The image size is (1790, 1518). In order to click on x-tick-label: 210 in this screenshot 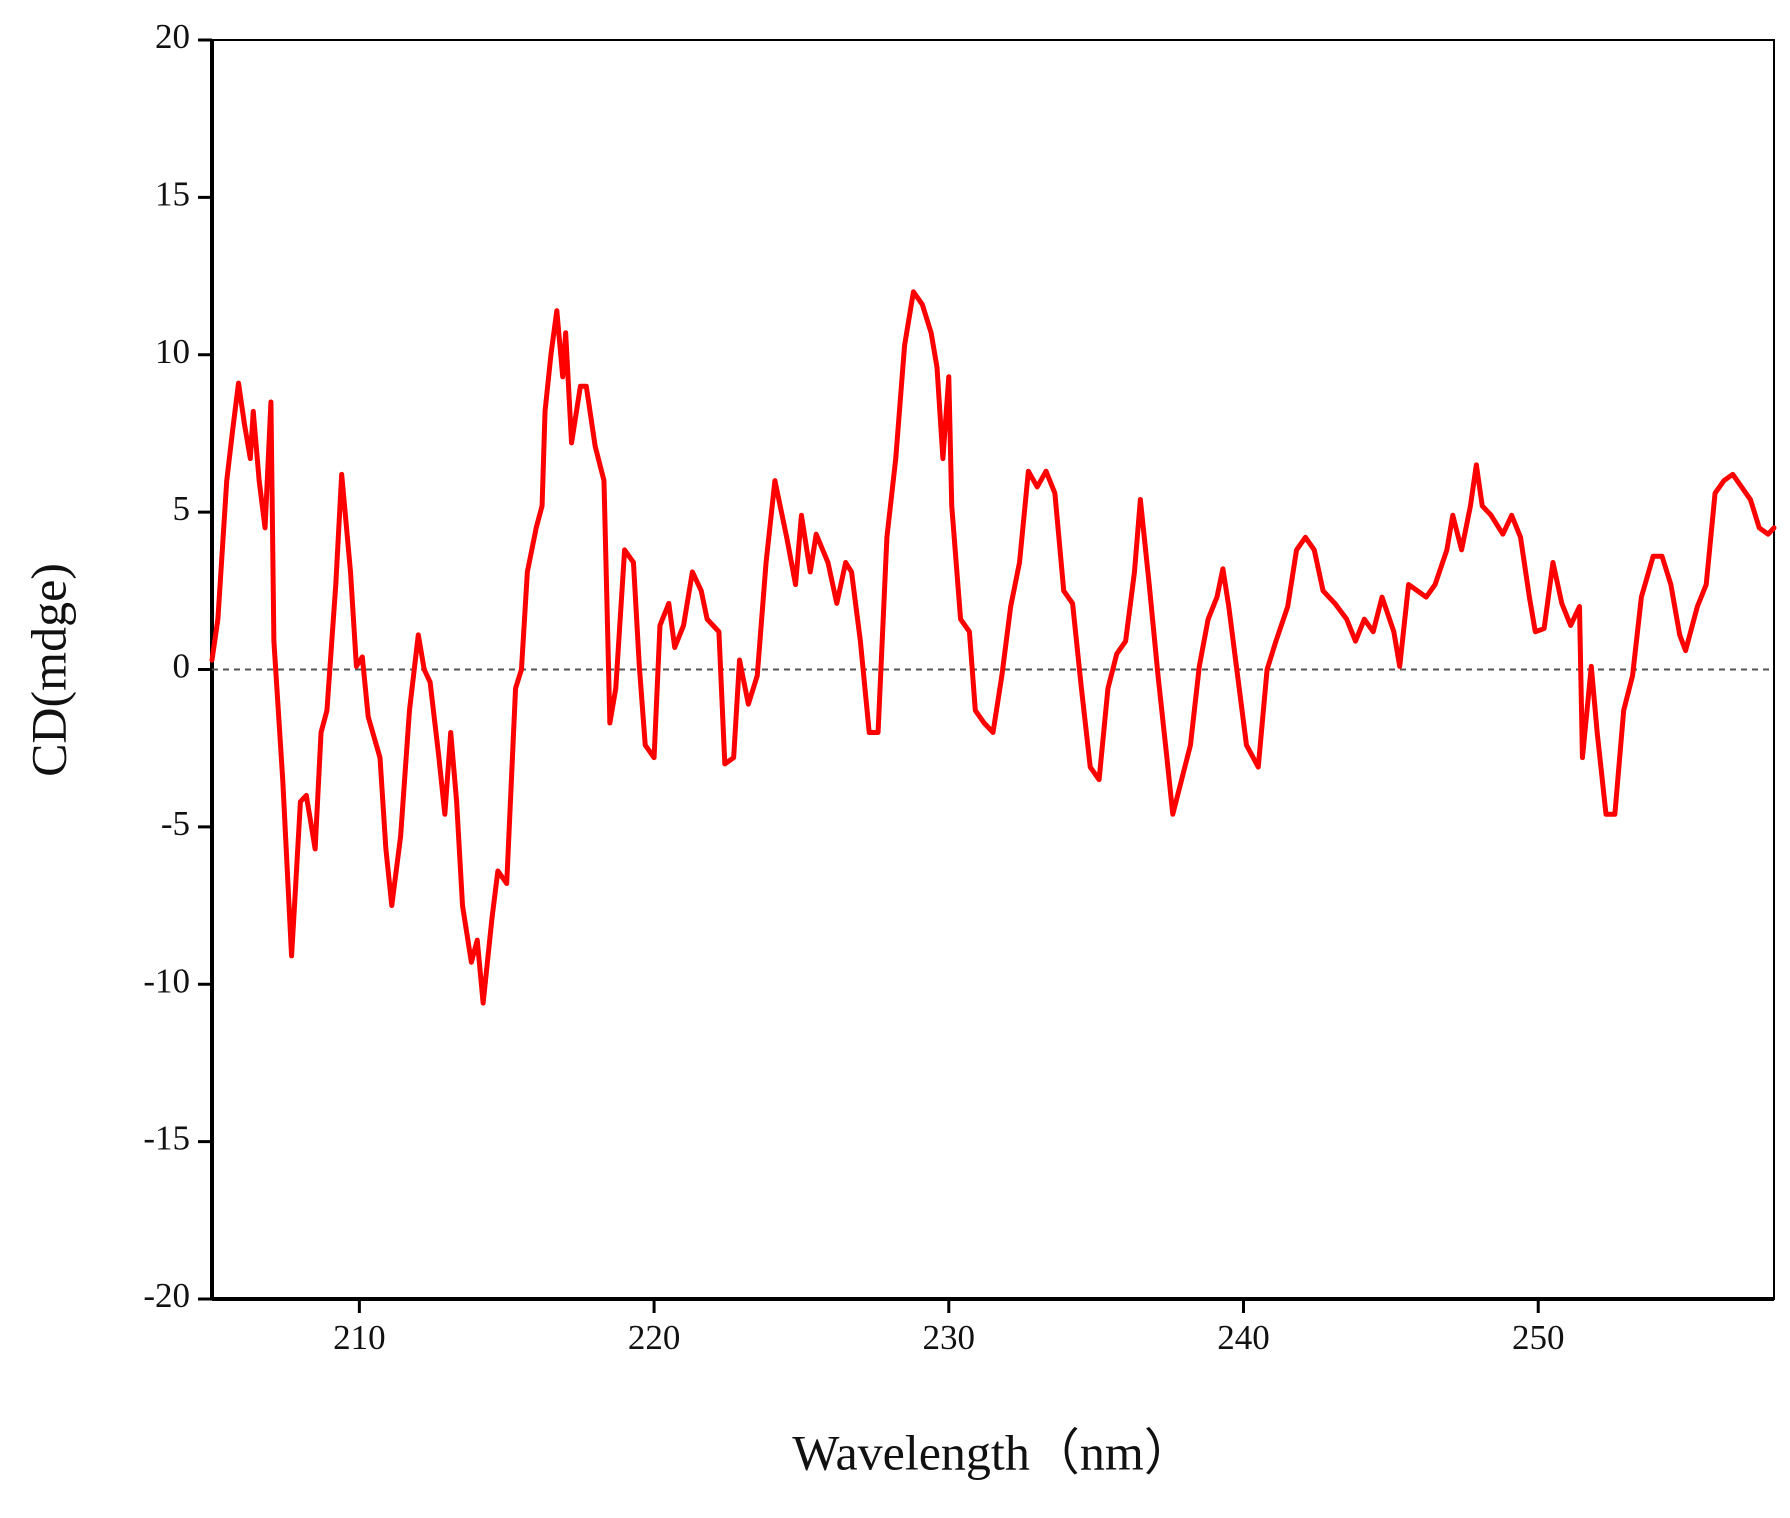, I will do `click(359, 1337)`.